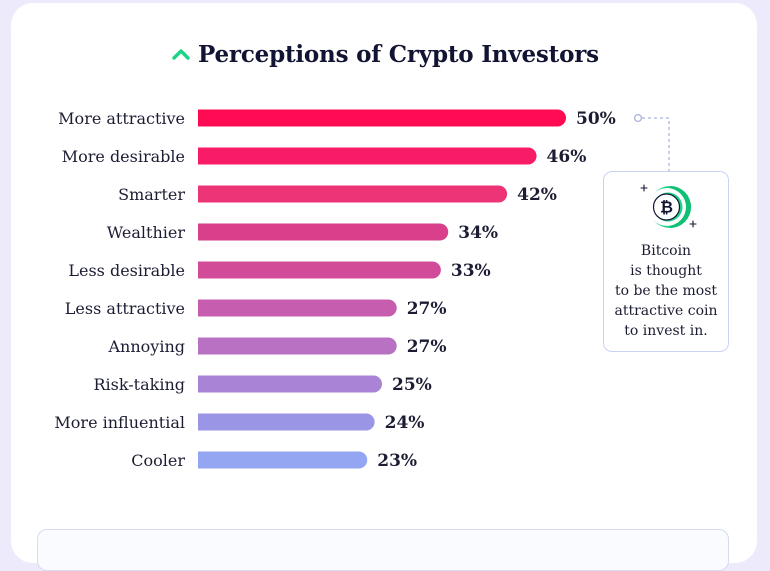 This screenshot has width=770, height=571. I want to click on value-label: 33%, so click(471, 271).